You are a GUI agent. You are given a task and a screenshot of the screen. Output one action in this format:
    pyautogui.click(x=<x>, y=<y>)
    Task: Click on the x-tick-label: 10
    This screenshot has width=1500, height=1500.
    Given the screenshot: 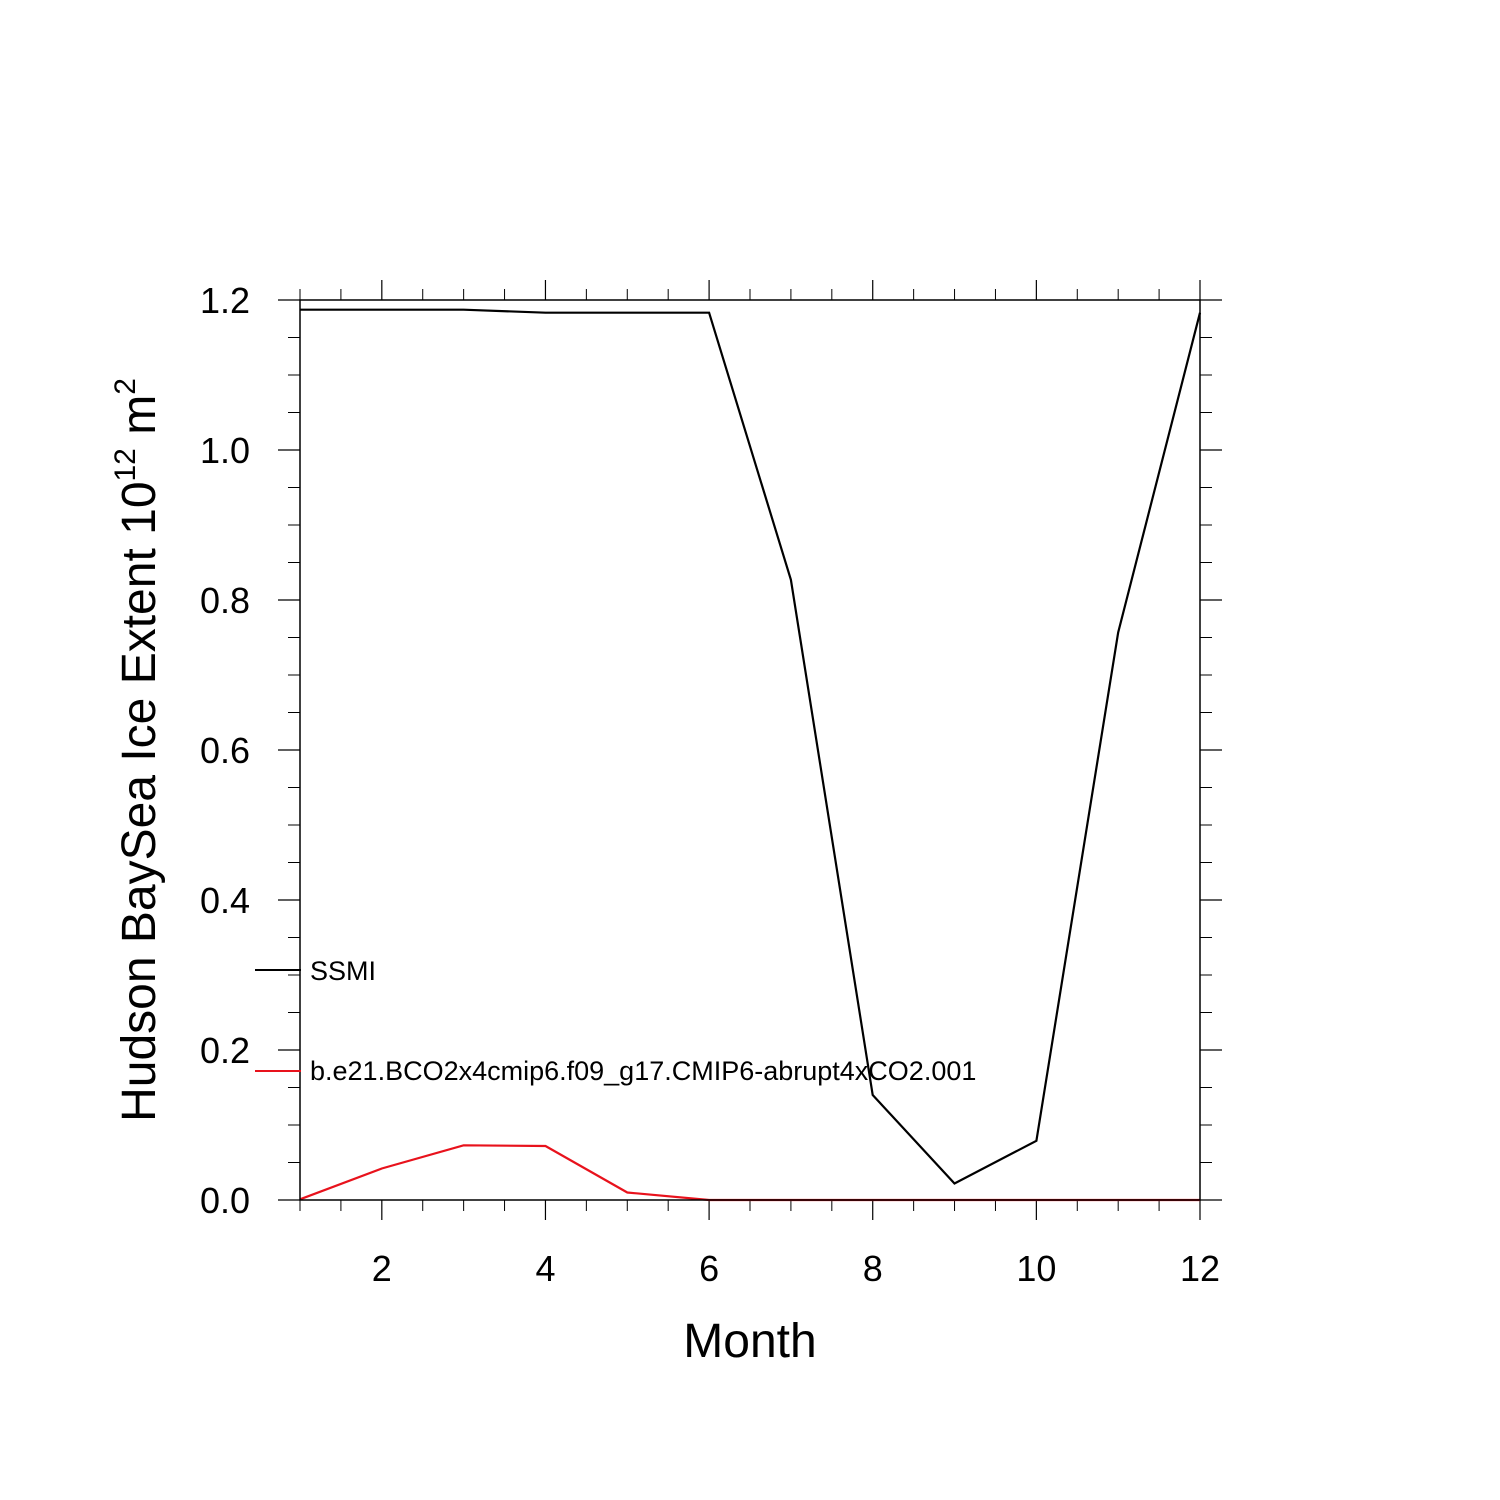 What is the action you would take?
    pyautogui.click(x=1036, y=1268)
    